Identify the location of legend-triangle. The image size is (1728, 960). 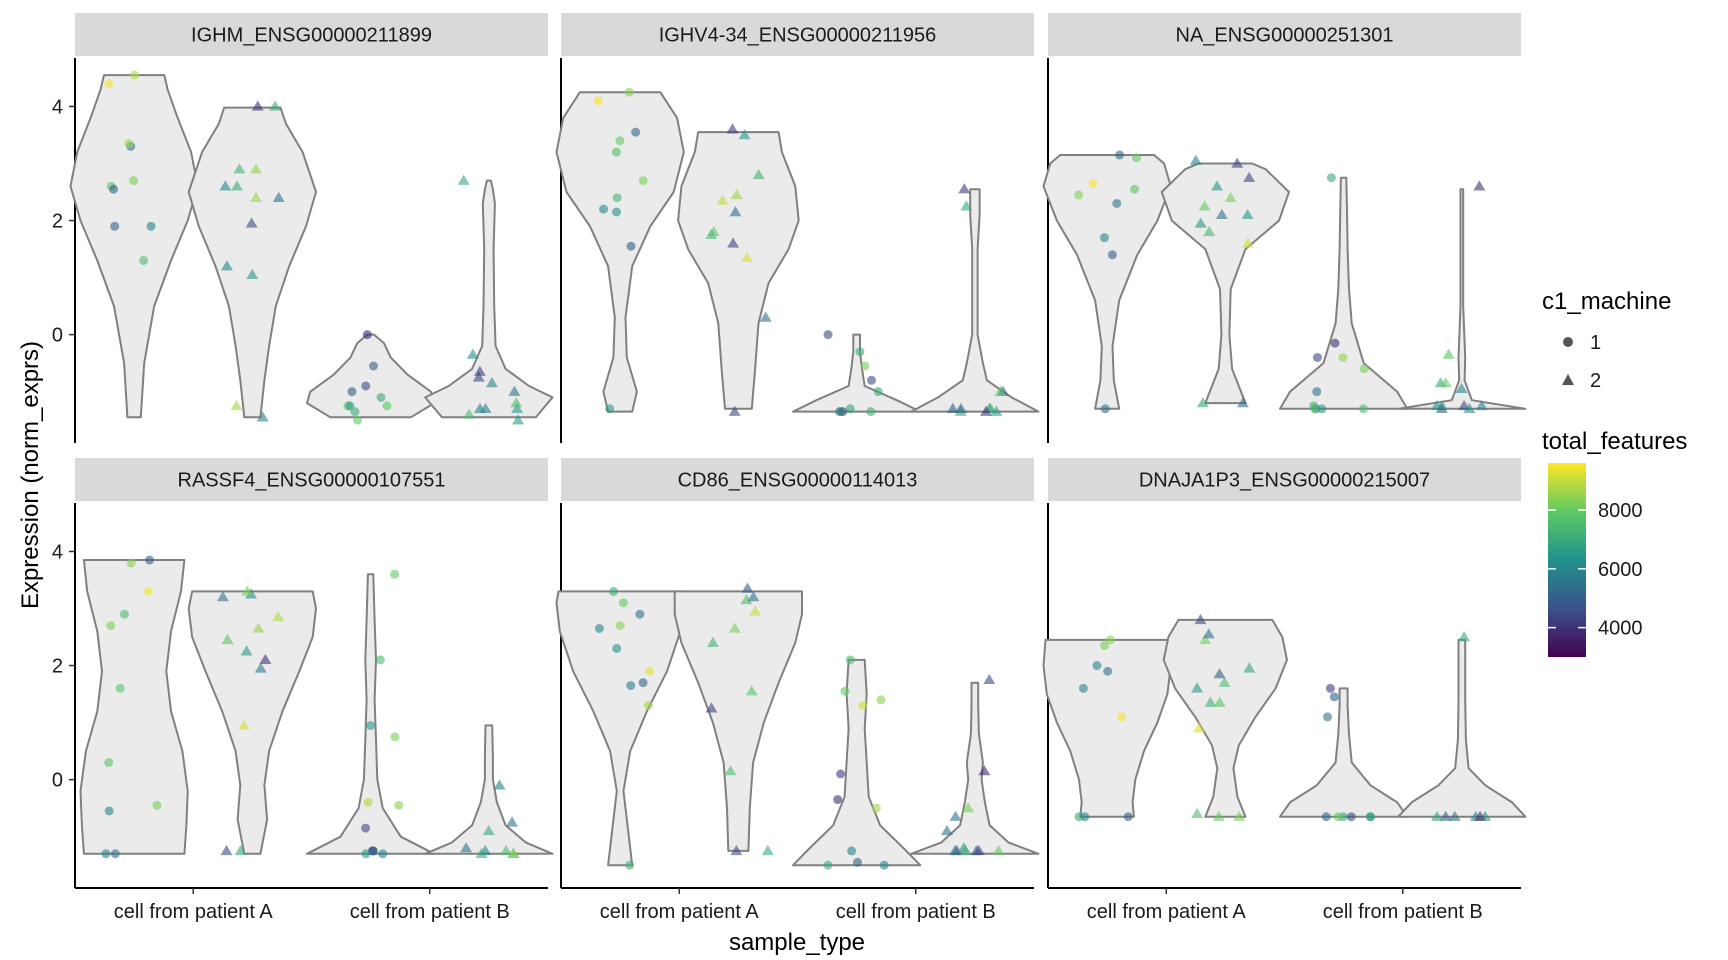
(1568, 379).